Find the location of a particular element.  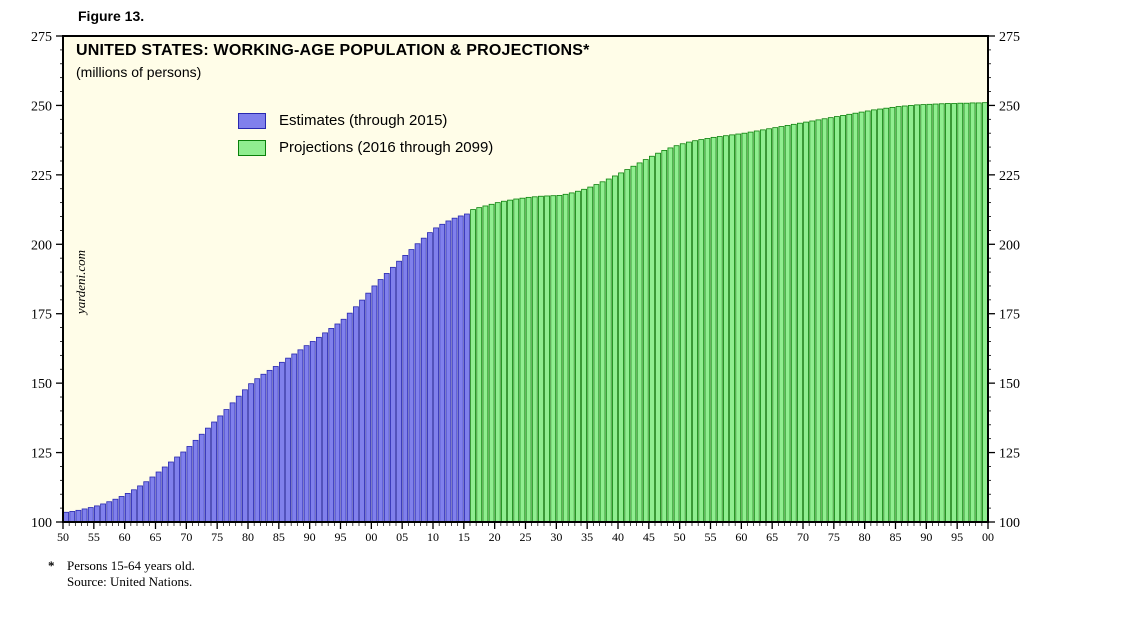

watermark-yardeni: yardeni.com is located at coordinates (80, 282).